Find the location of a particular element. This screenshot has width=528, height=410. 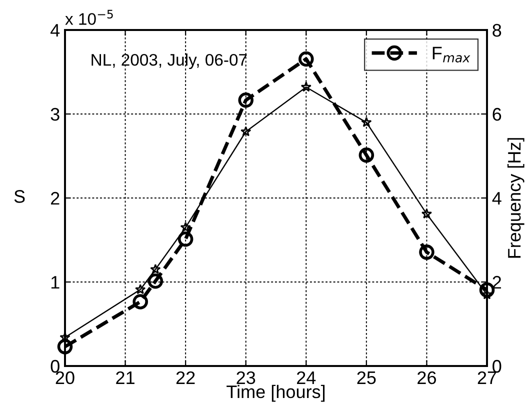

y-tick-label: 0 is located at coordinates (55, 366).